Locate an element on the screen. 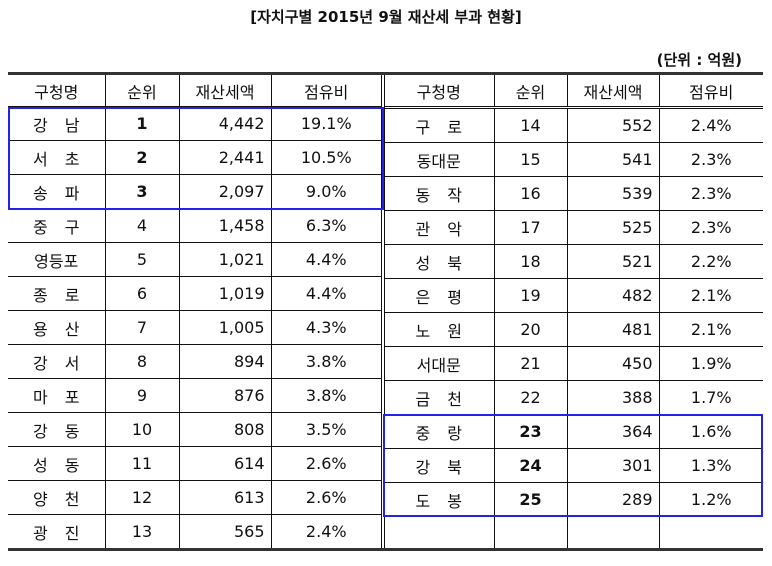 This screenshot has width=772, height=566. header-share: 점유비 is located at coordinates (710, 92).